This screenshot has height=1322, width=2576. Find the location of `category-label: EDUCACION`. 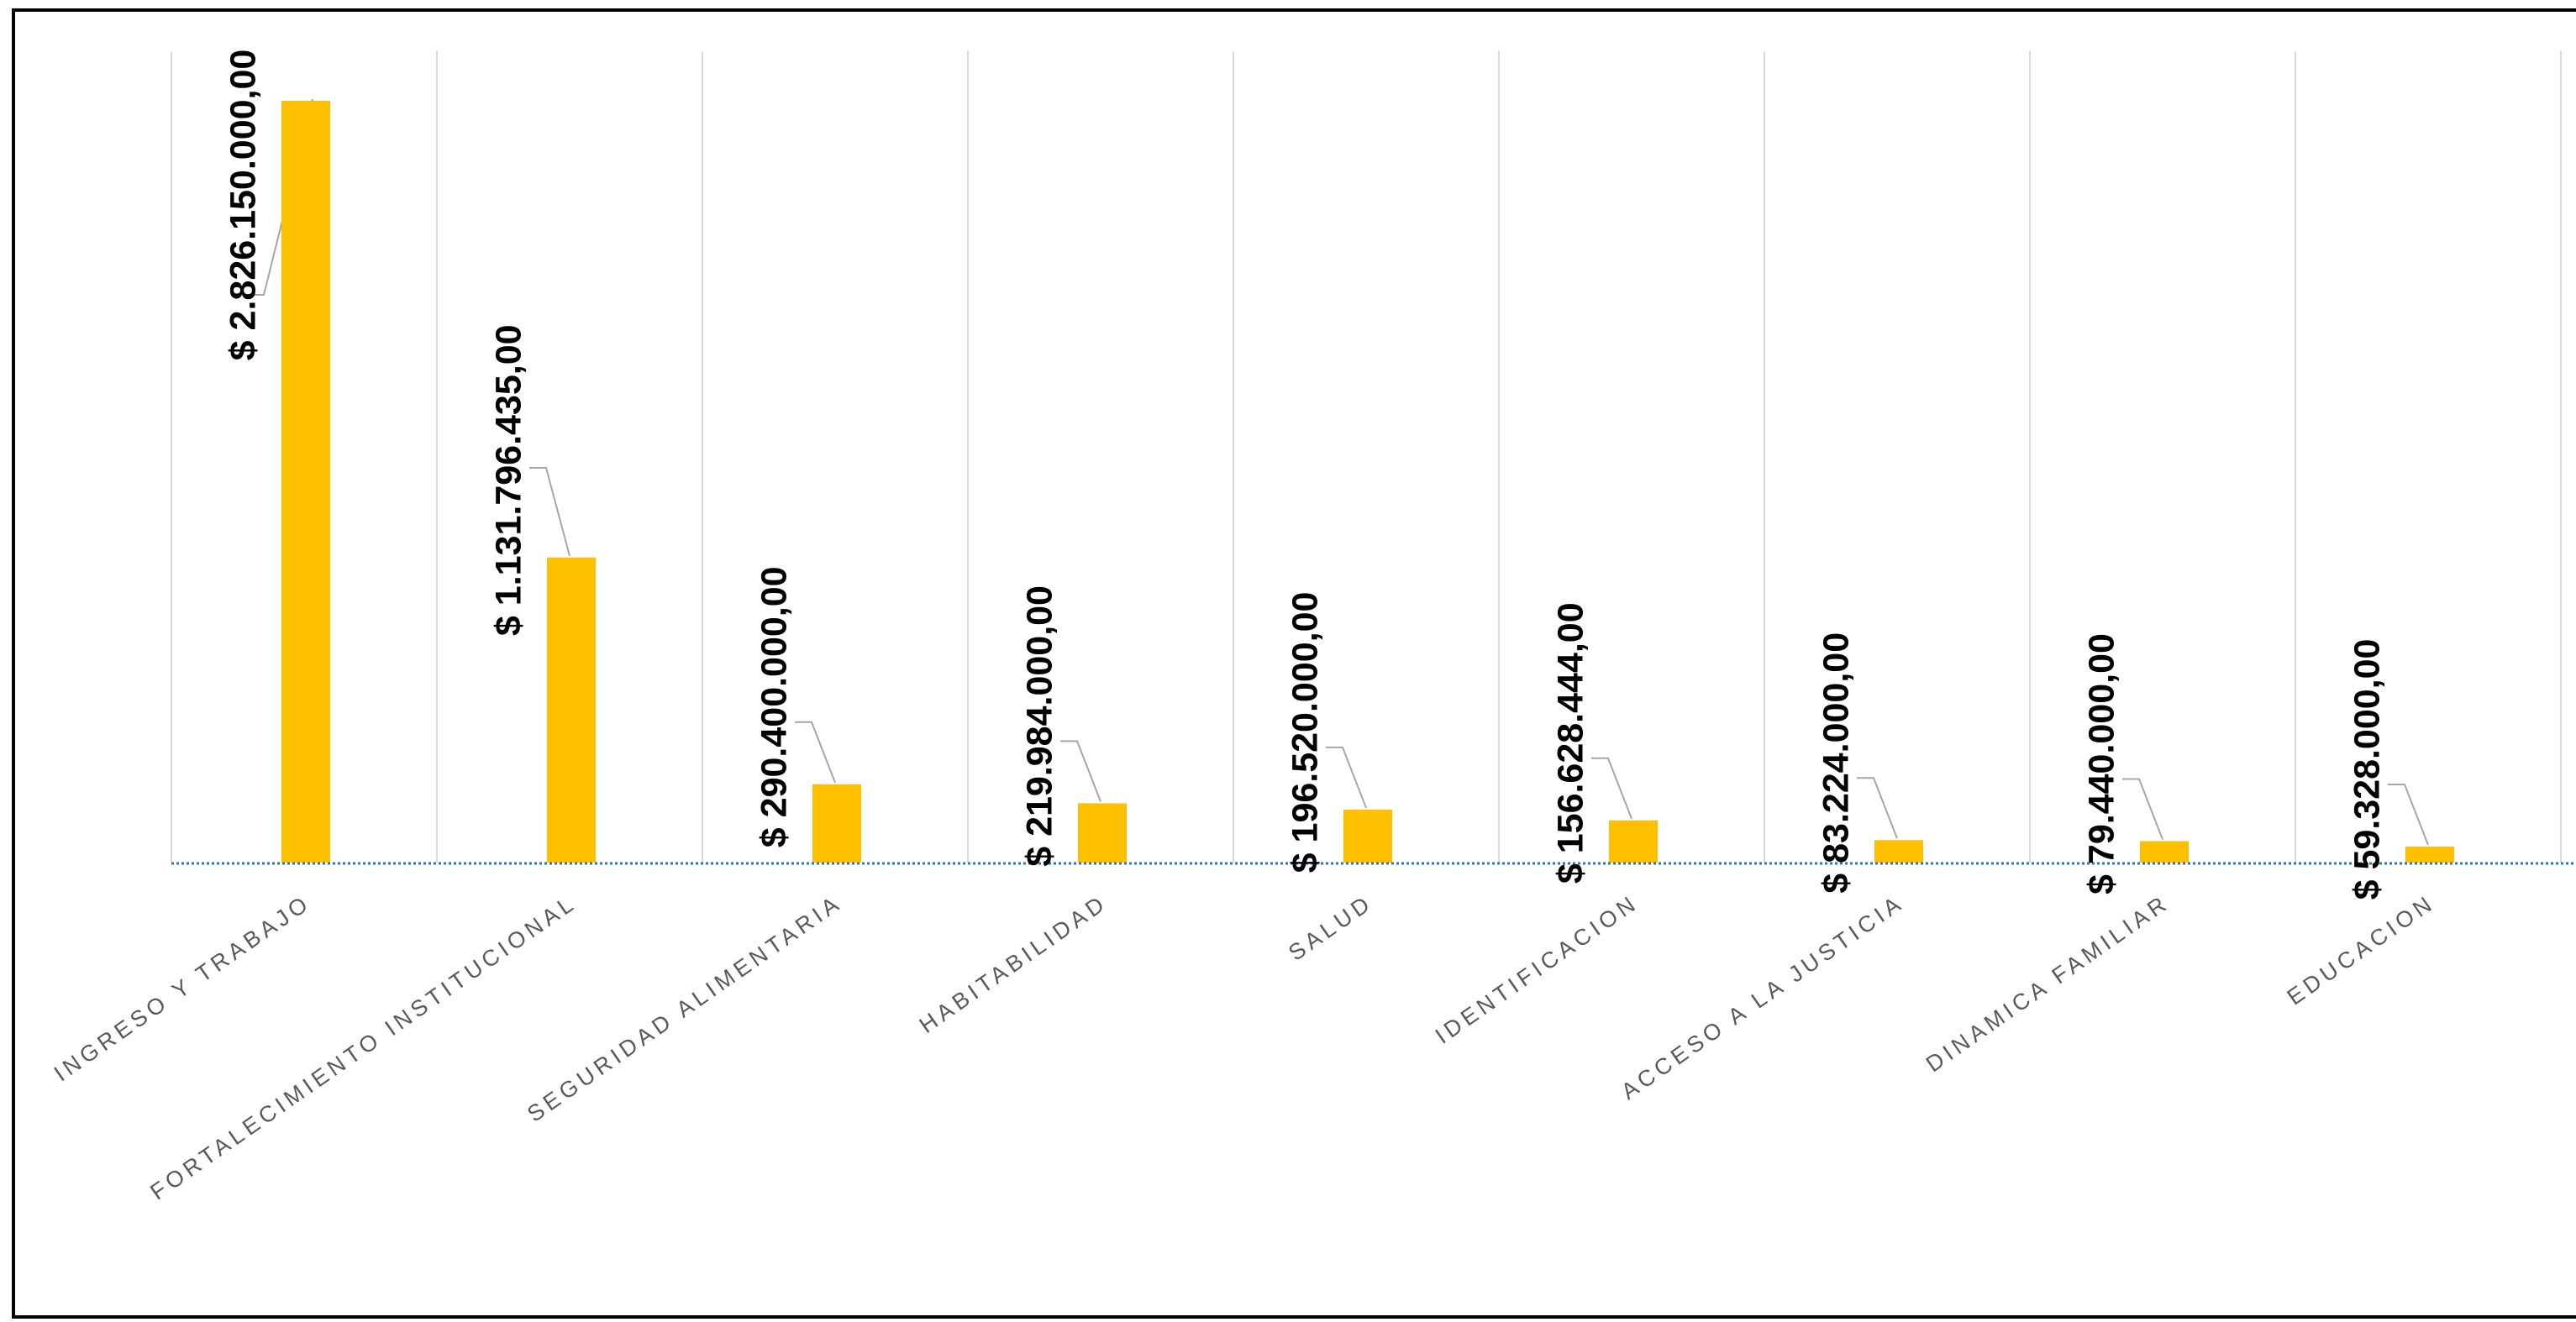

category-label: EDUCACION is located at coordinates (2361, 950).